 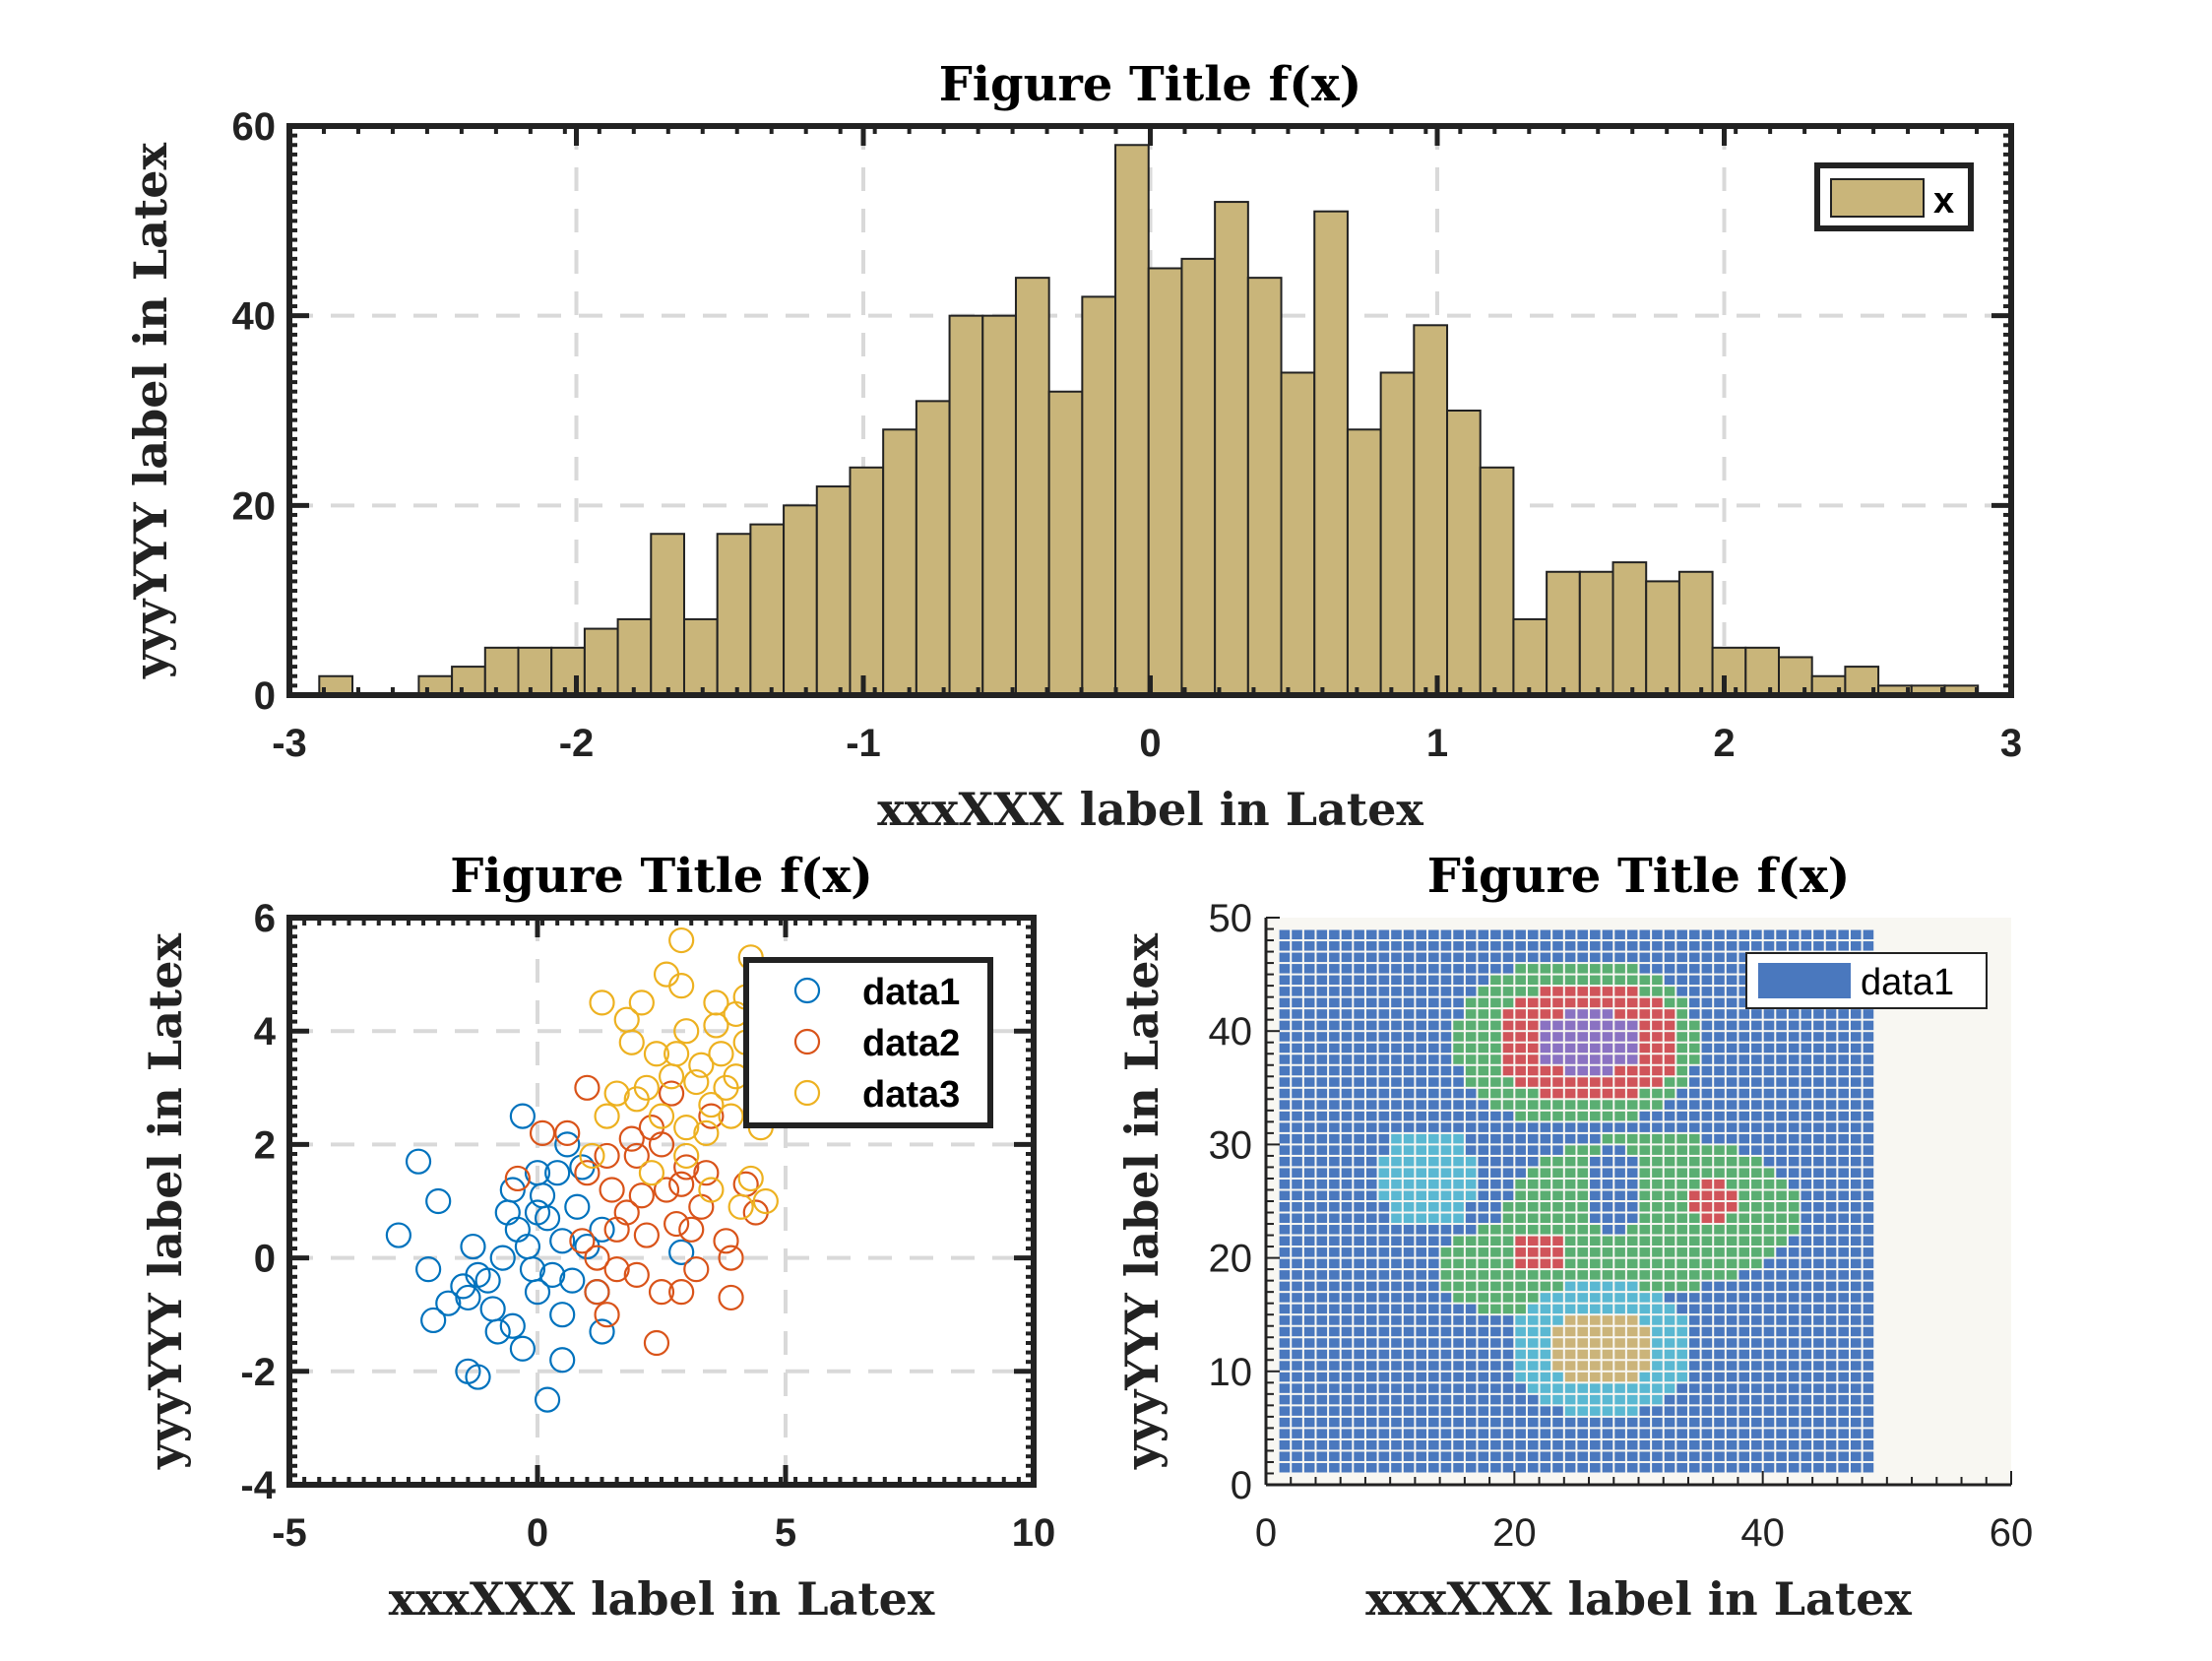 What do you see at coordinates (933, 548) in the screenshot?
I see `histogram-bar` at bounding box center [933, 548].